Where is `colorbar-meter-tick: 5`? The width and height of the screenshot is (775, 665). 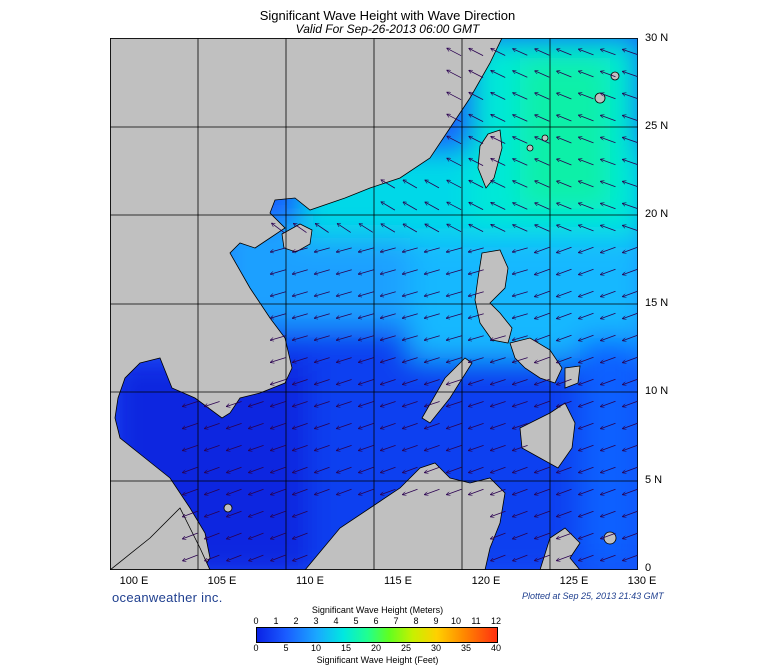
colorbar-meter-tick: 5 is located at coordinates (356, 621).